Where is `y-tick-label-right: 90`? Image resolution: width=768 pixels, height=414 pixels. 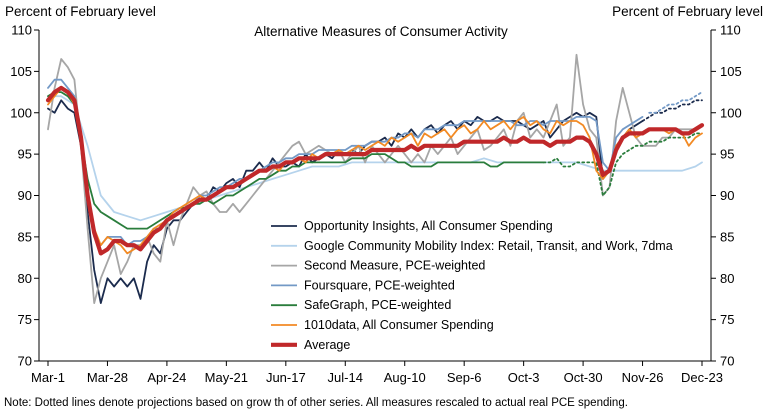 y-tick-label-right: 90 is located at coordinates (727, 195).